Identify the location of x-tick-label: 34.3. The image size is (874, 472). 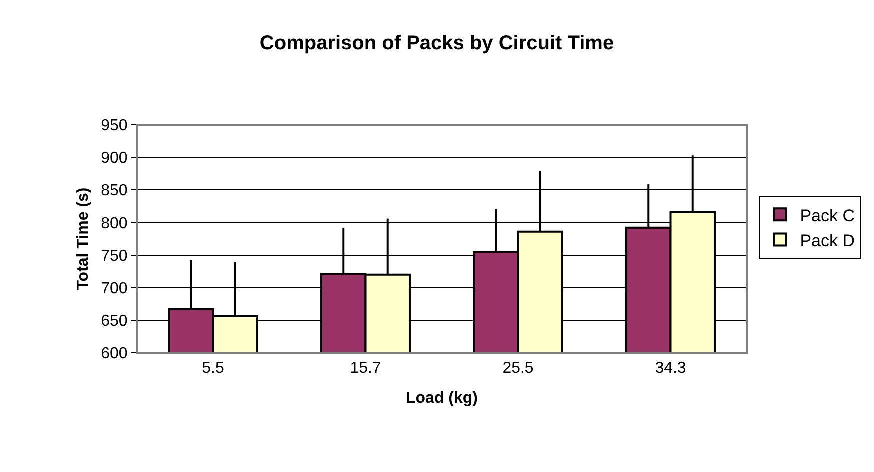
(670, 369).